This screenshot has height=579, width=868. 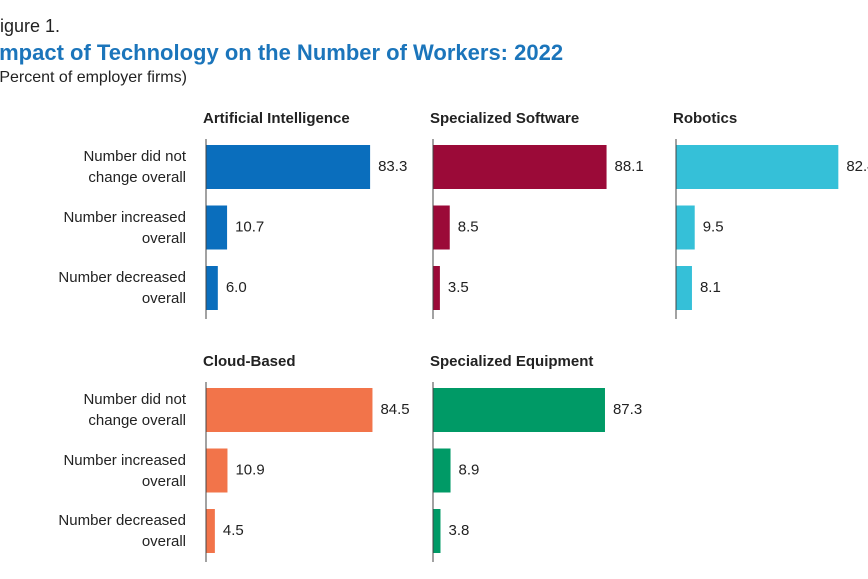 I want to click on value-label: 6.0, so click(x=236, y=287).